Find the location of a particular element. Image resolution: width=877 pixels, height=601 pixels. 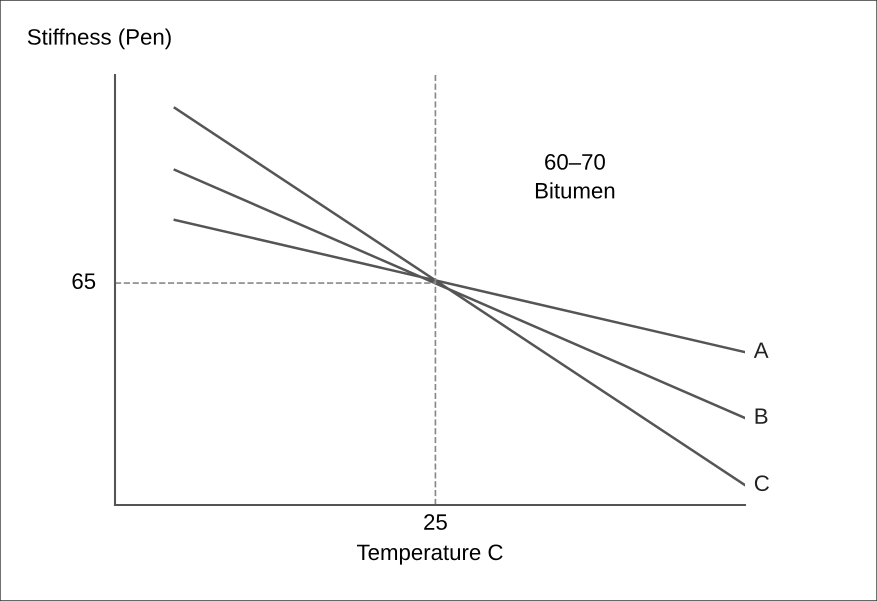

y-axis-title: Stiffness (Pen) is located at coordinates (99, 39).